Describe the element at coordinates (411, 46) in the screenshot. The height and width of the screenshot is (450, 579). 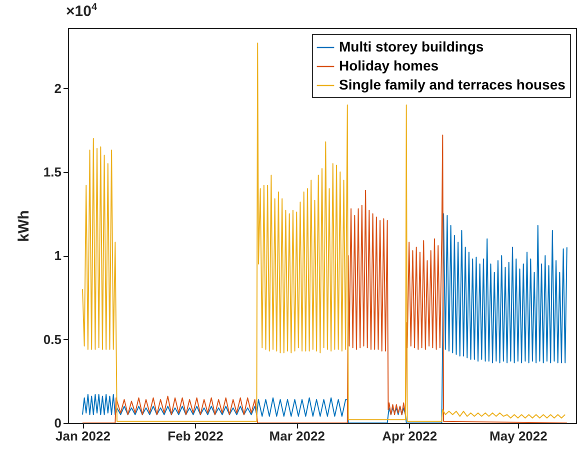
I see `legend-label: Multi storey buildings` at that location.